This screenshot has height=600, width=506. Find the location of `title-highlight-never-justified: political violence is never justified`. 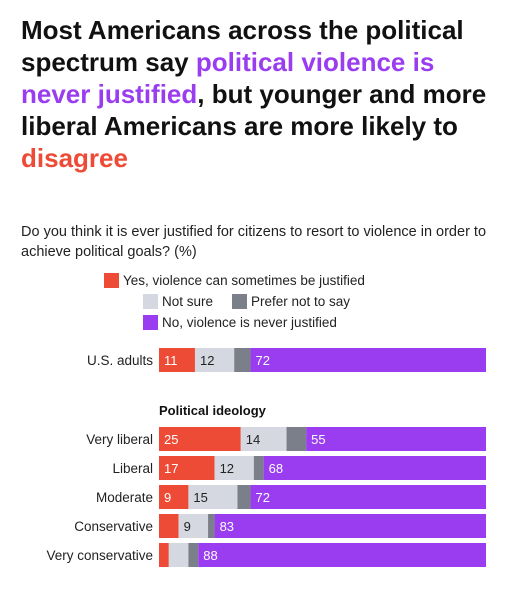

title-highlight-never-justified: political violence is never justified is located at coordinates (228, 78).